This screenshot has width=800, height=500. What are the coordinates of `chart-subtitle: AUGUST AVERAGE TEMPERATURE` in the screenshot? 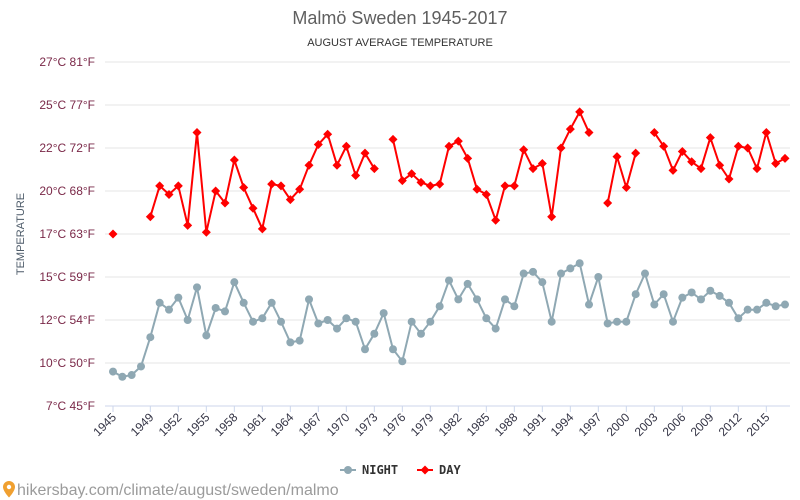 It's located at (400, 43).